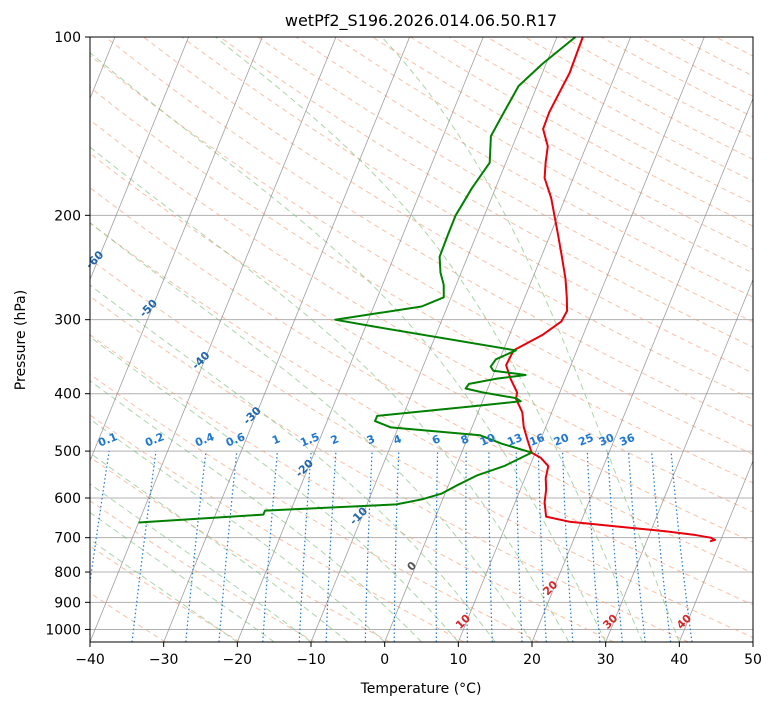 Image resolution: width=775 pixels, height=708 pixels. Describe the element at coordinates (606, 440) in the screenshot. I see `mixing-ratio-label: 30` at that location.